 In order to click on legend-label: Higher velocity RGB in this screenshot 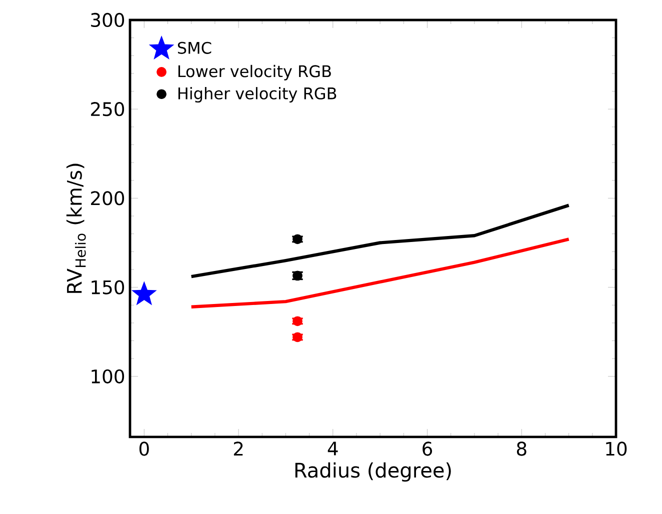, I will do `click(257, 95)`.